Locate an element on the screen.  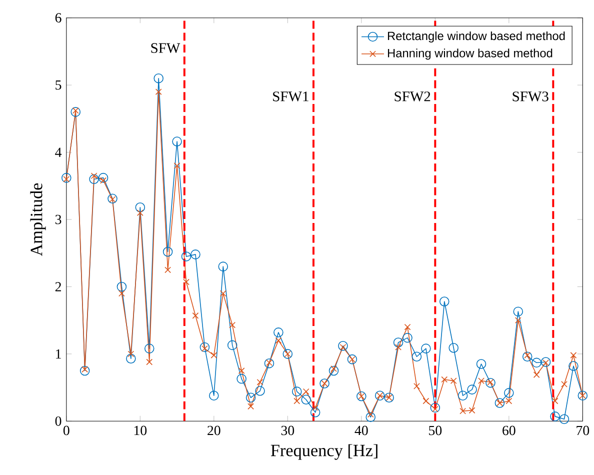
y-tick-label: 5 is located at coordinates (59, 85).